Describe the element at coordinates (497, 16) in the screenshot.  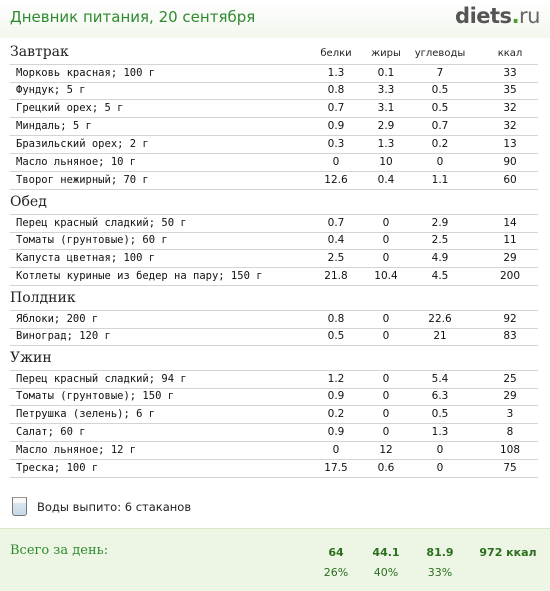
I see `site-logo: diets.ru` at that location.